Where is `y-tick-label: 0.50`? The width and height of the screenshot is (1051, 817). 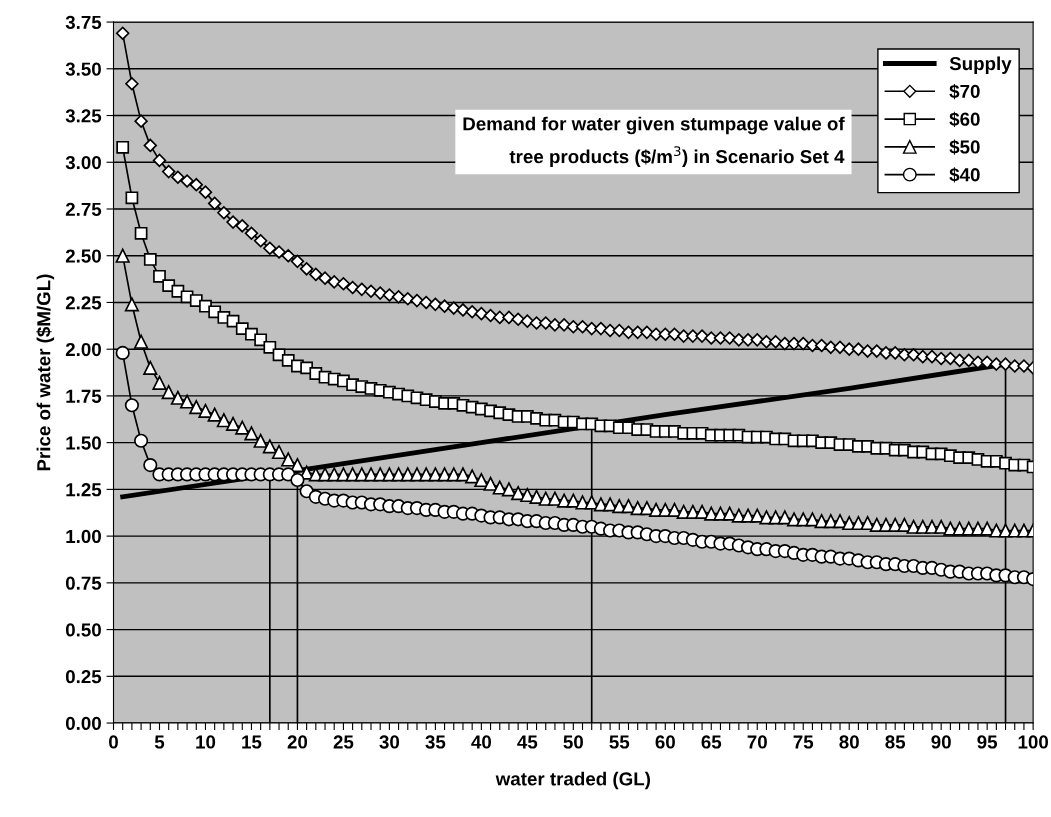
y-tick-label: 0.50 is located at coordinates (83, 630).